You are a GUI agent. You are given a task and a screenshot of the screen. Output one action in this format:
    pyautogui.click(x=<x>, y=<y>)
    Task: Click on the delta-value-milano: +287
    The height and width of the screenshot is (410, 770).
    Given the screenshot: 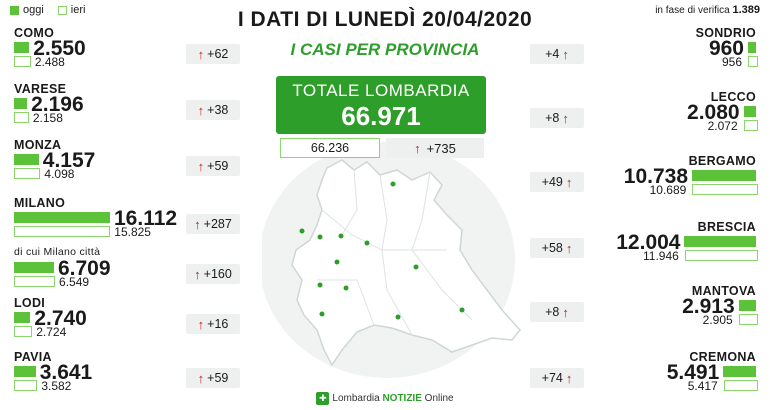 What is the action you would take?
    pyautogui.click(x=217, y=224)
    